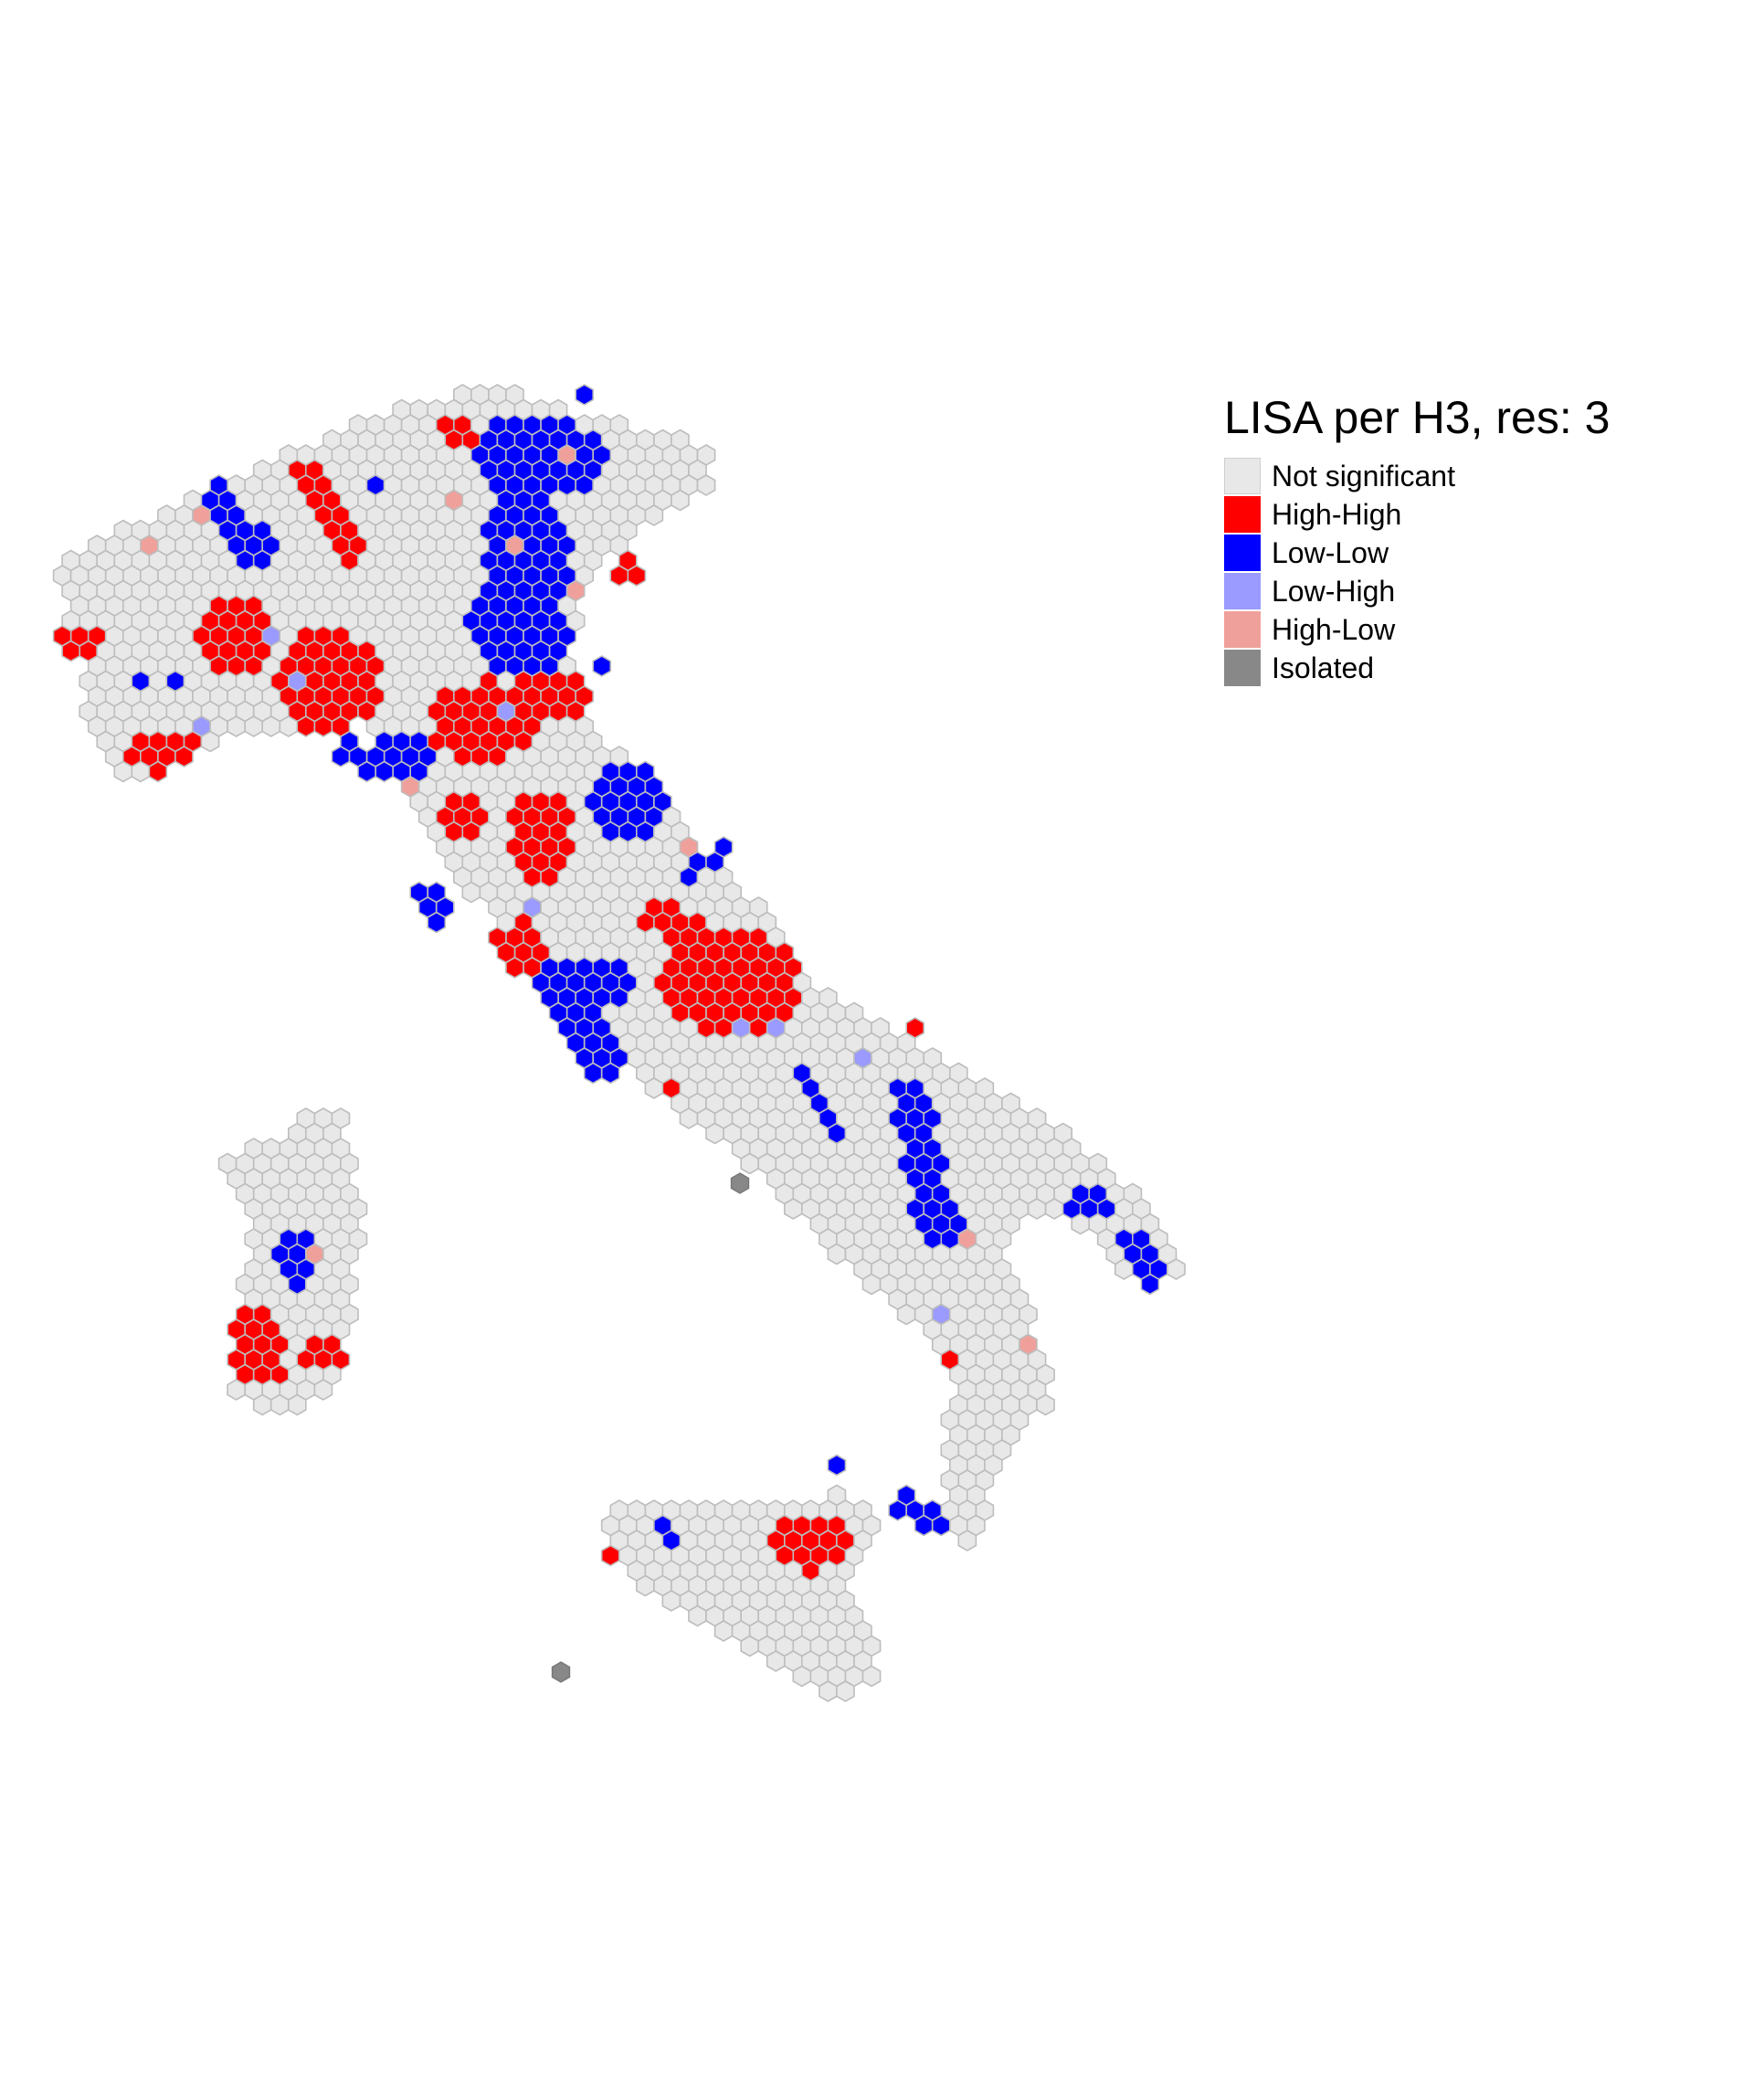  I want to click on legend-item-low-high: Low-High, so click(1417, 591).